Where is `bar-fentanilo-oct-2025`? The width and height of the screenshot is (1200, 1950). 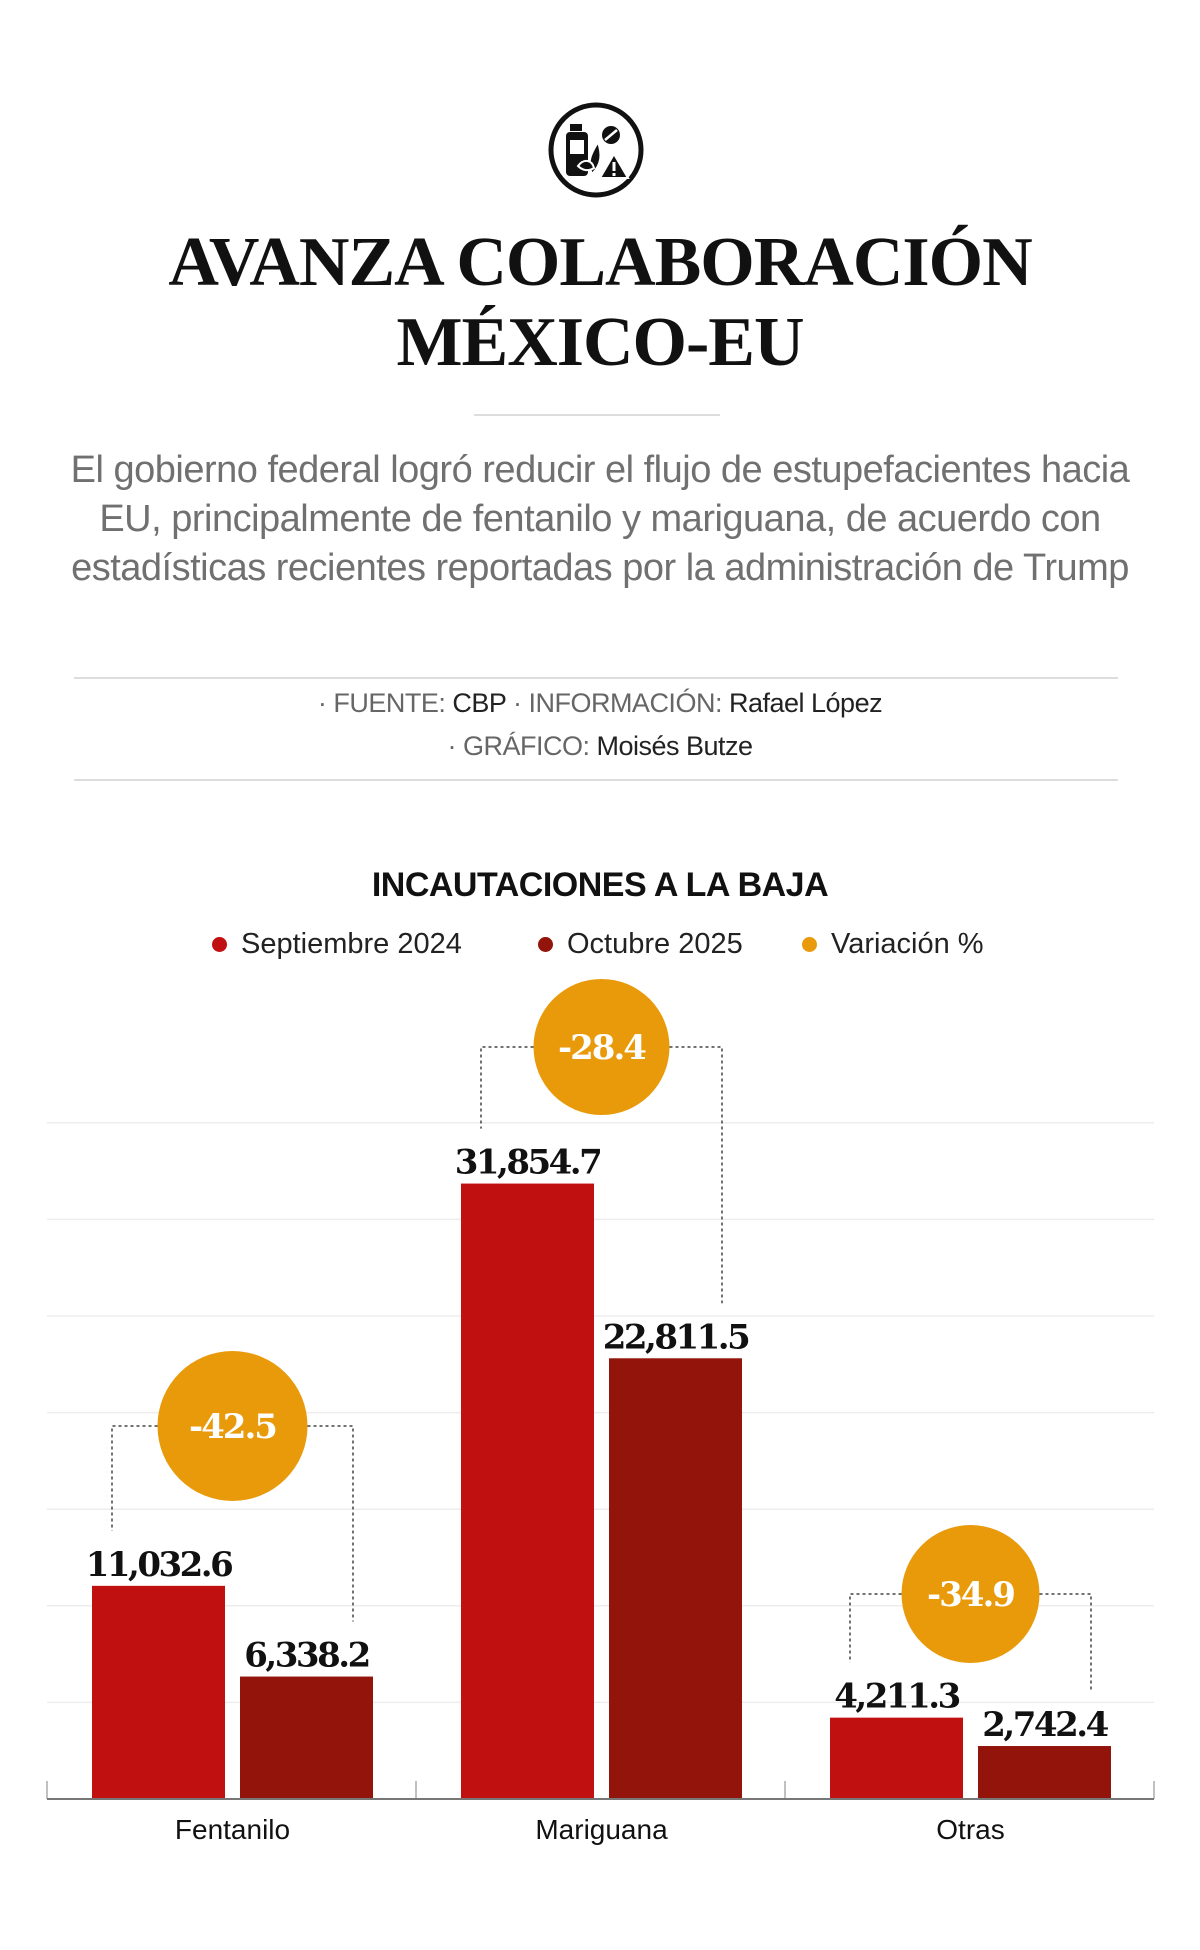
bar-fentanilo-oct-2025 is located at coordinates (306, 1737).